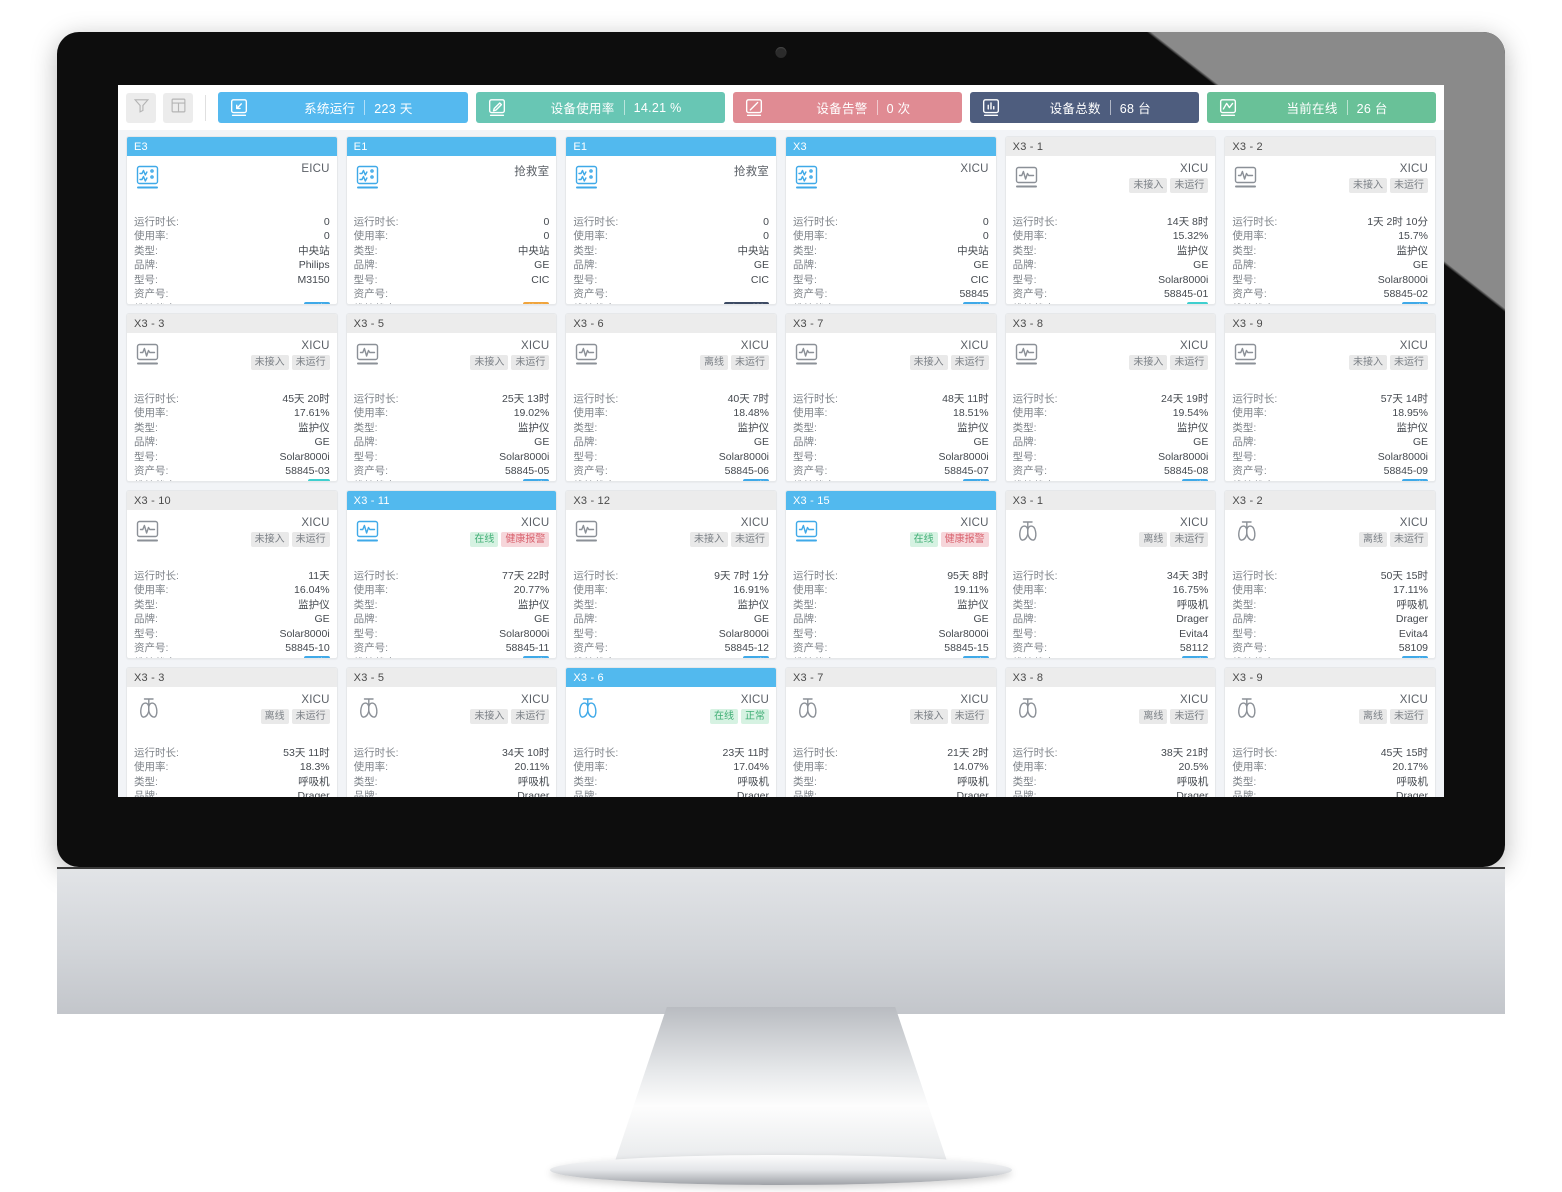 The width and height of the screenshot is (1562, 1192). What do you see at coordinates (452, 280) in the screenshot?
I see `spec-row-model: 型号: CIC` at bounding box center [452, 280].